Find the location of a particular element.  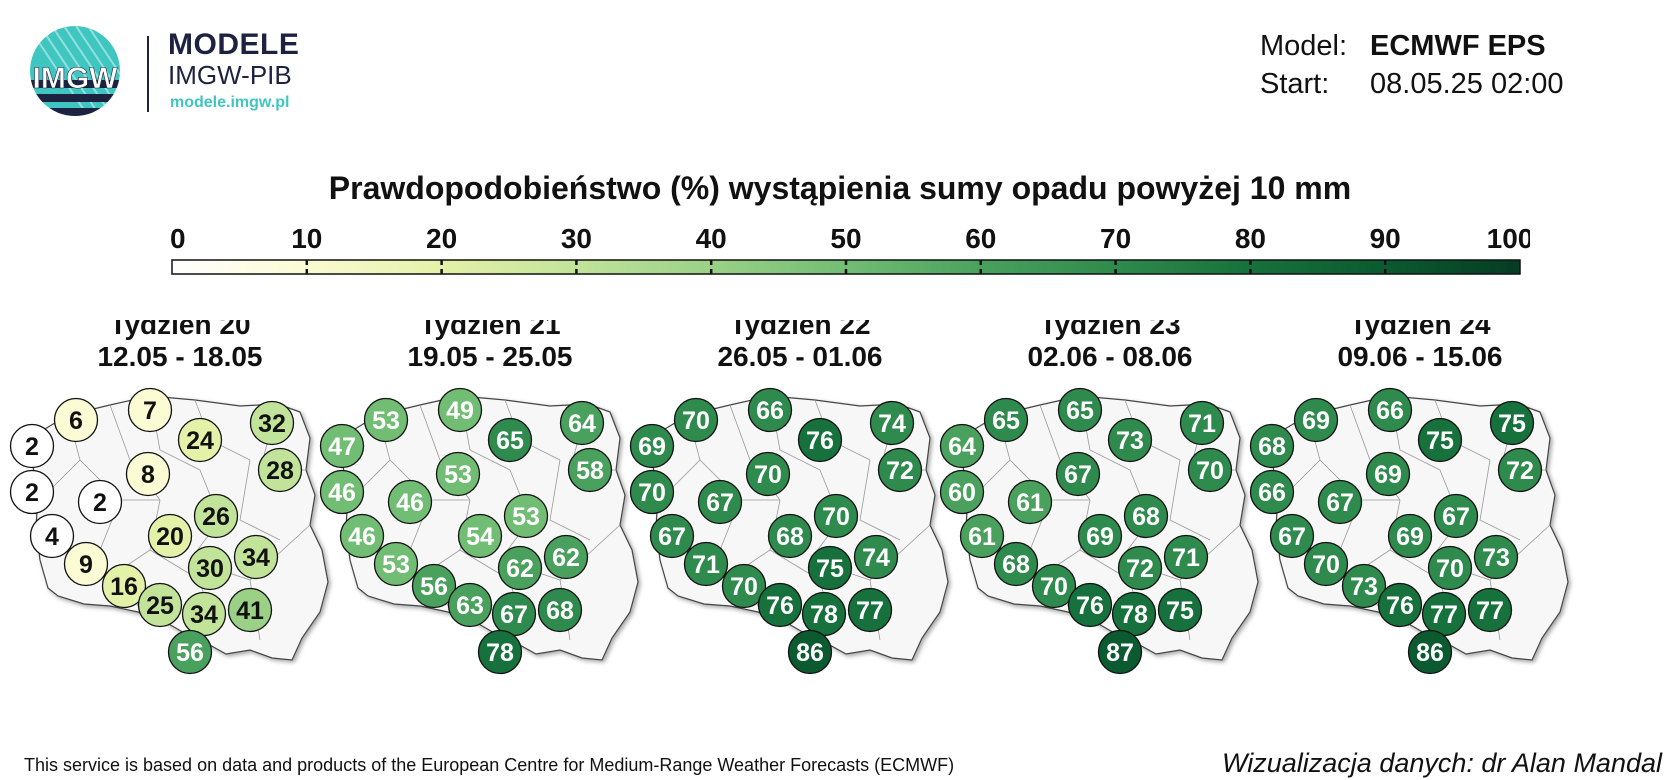

week-dates: 26.05 - 01.06 is located at coordinates (799, 356).